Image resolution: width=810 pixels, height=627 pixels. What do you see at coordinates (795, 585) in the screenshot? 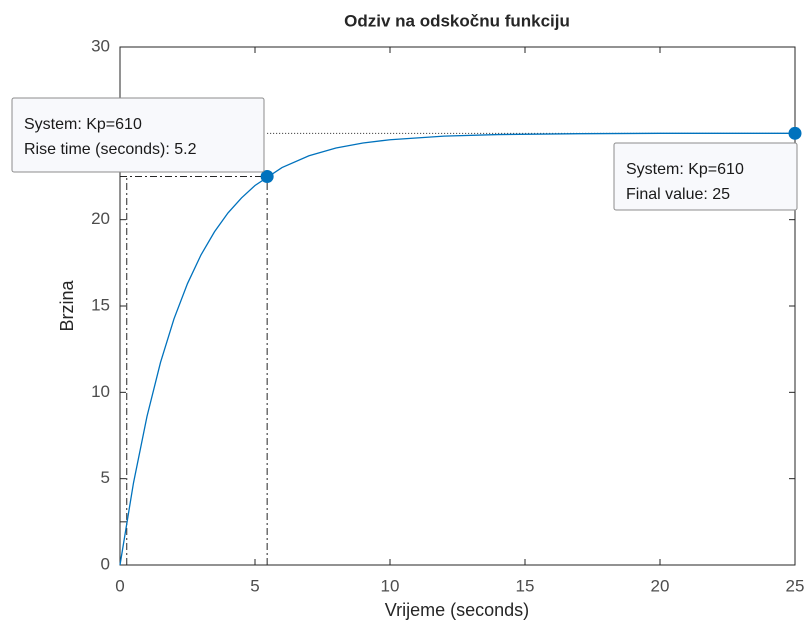
I see `x-tick-label: 25` at bounding box center [795, 585].